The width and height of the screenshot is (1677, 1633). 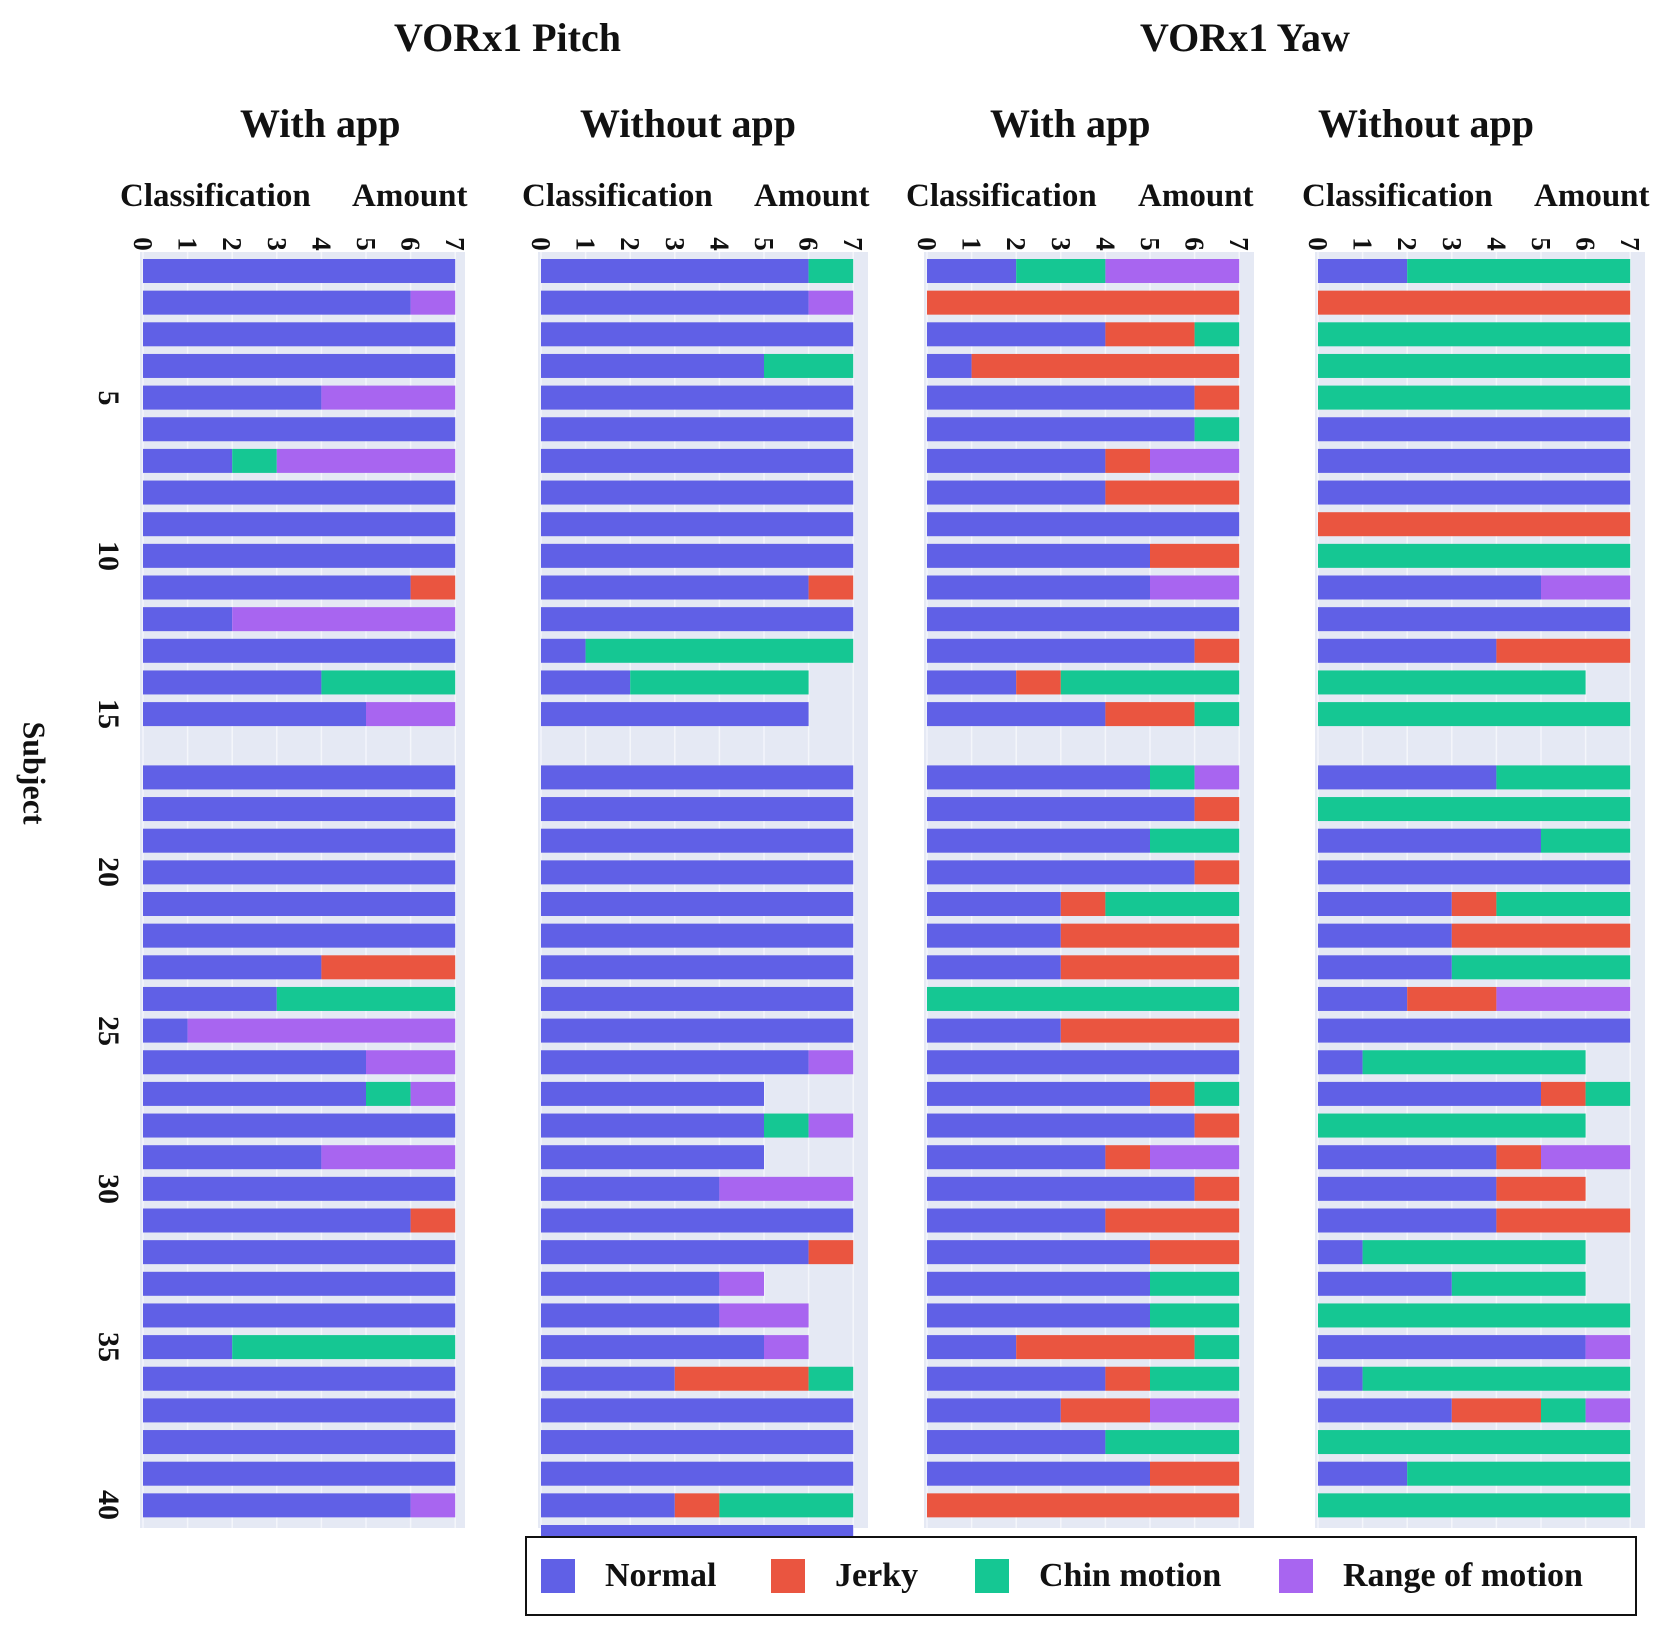 What do you see at coordinates (1496, 1410) in the screenshot?
I see `bar-jerky-p3-s37` at bounding box center [1496, 1410].